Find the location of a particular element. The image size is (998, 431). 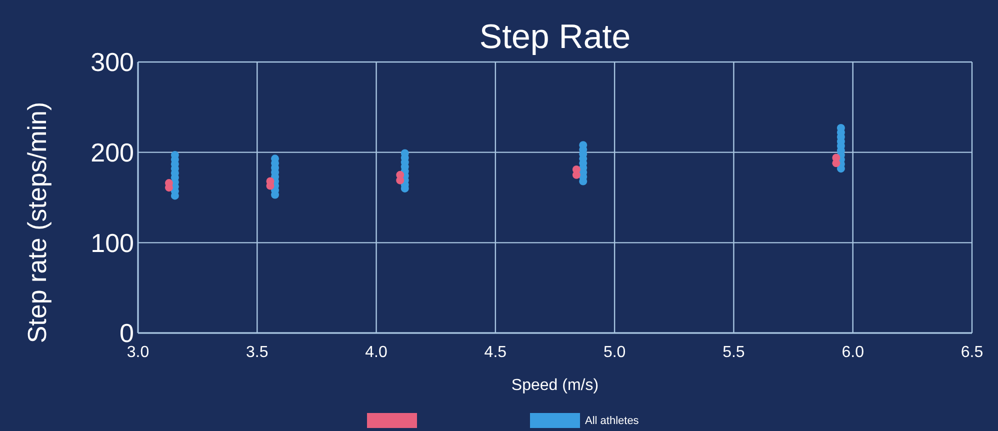

x-tick-label: 5.0 is located at coordinates (614, 352).